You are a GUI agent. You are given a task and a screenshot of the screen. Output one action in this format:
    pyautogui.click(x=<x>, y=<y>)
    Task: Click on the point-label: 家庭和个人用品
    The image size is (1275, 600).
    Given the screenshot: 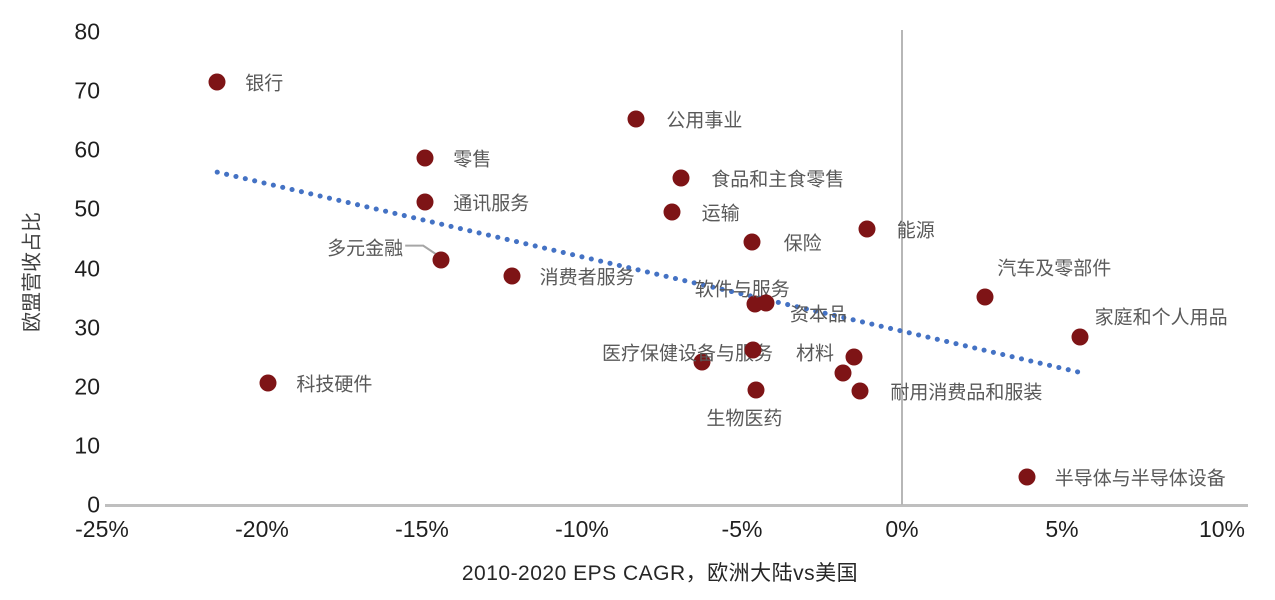 What is the action you would take?
    pyautogui.click(x=1161, y=318)
    